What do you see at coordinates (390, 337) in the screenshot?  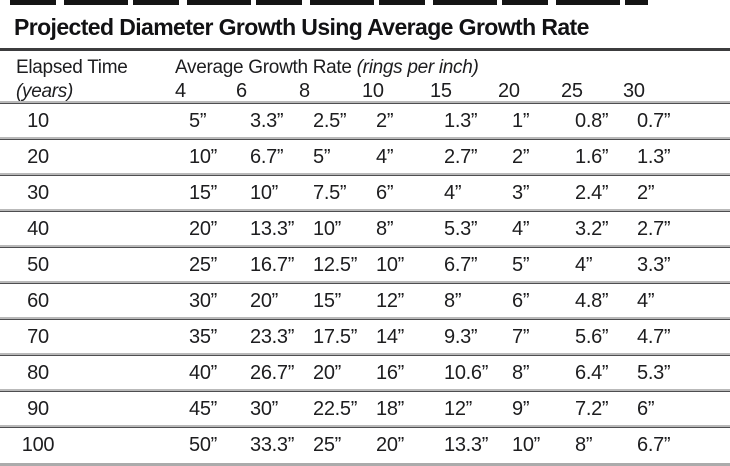 I see `value-cell: 14”` at bounding box center [390, 337].